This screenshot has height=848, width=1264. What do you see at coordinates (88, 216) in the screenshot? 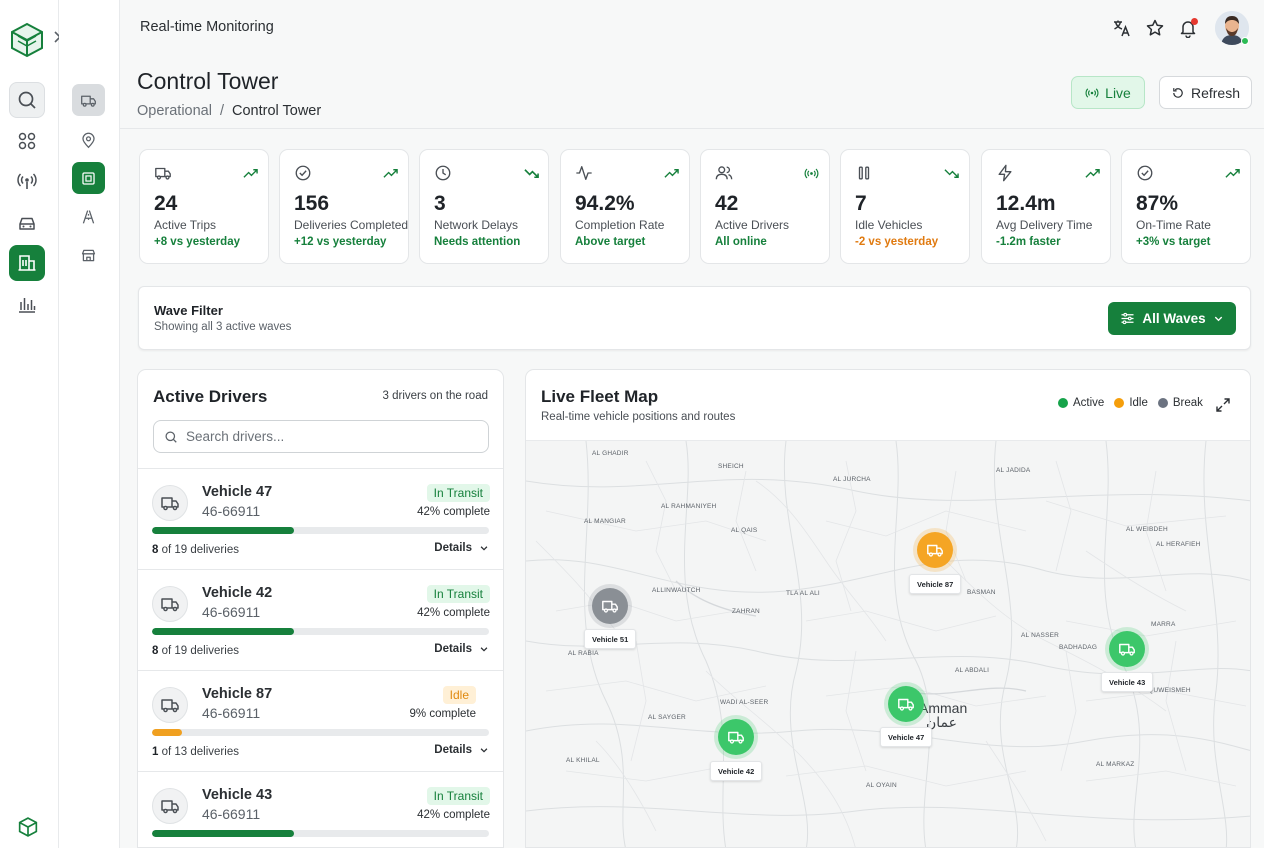
I see `route-icon` at bounding box center [88, 216].